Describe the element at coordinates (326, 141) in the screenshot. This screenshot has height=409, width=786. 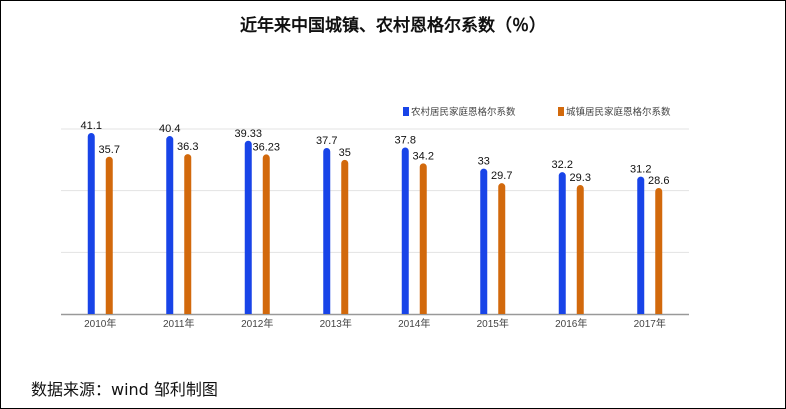
I see `data-label: 37.7` at that location.